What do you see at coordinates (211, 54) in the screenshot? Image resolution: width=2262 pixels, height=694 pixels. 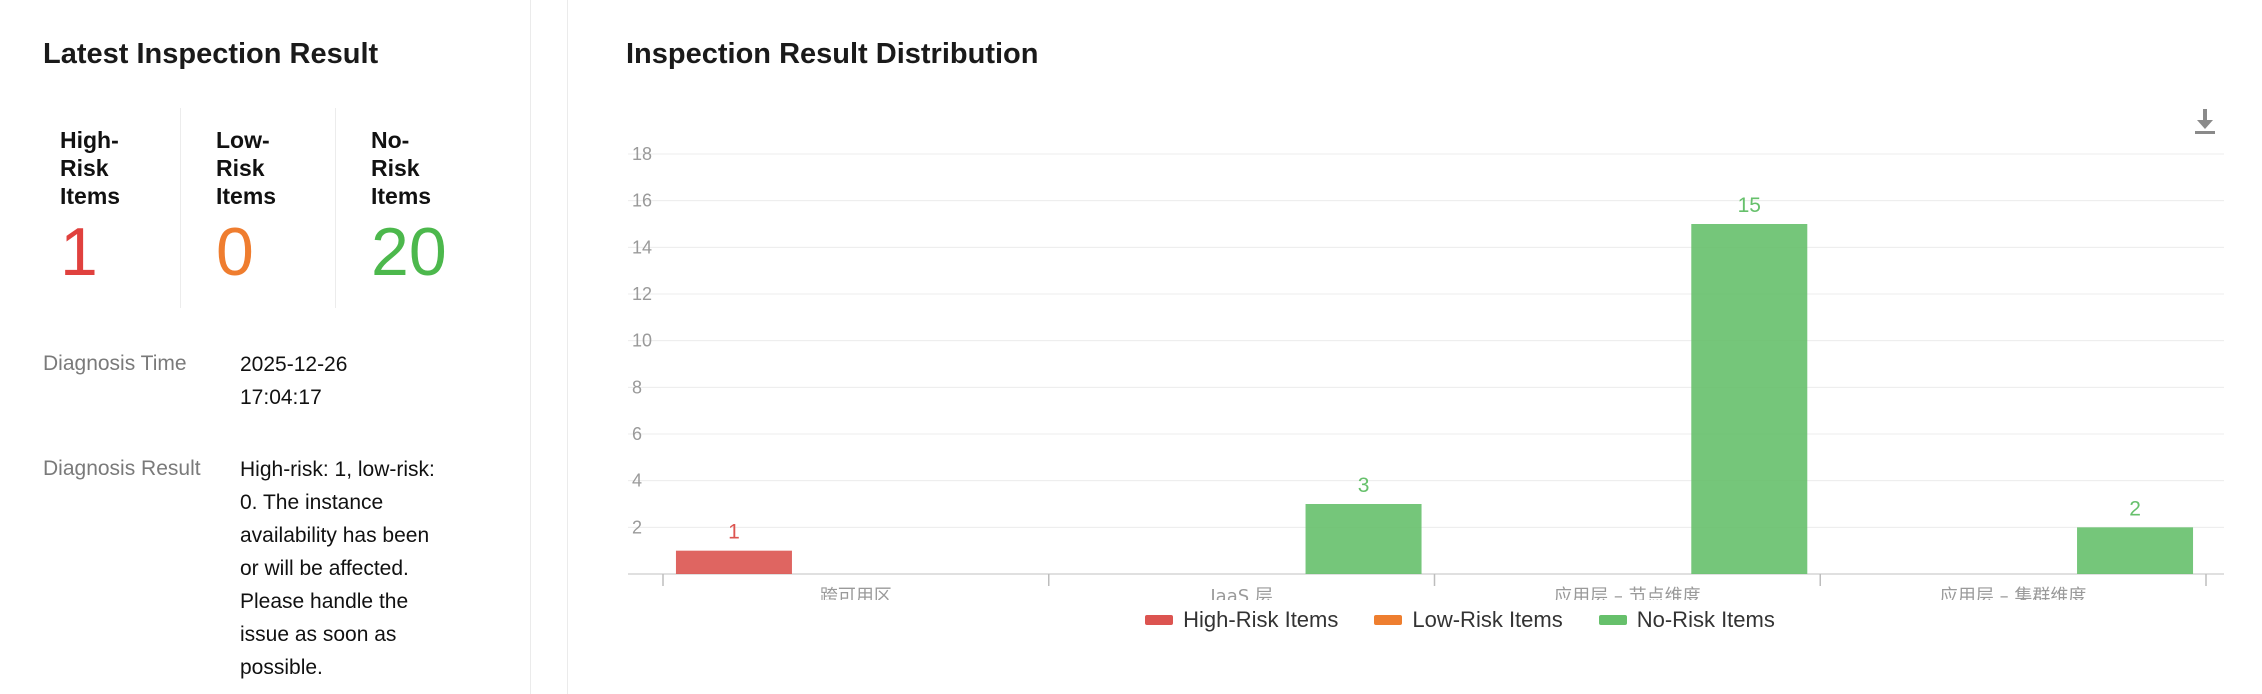 I see `panel-title: Latest Inspection Result` at bounding box center [211, 54].